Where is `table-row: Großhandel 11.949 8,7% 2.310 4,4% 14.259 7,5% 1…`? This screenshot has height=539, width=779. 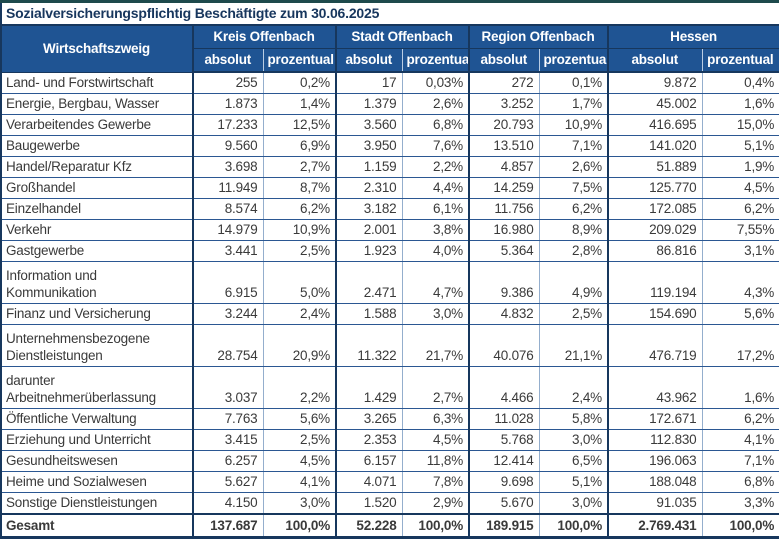
table-row: Großhandel 11.949 8,7% 2.310 4,4% 14.259 7,5% 1… is located at coordinates (390, 188).